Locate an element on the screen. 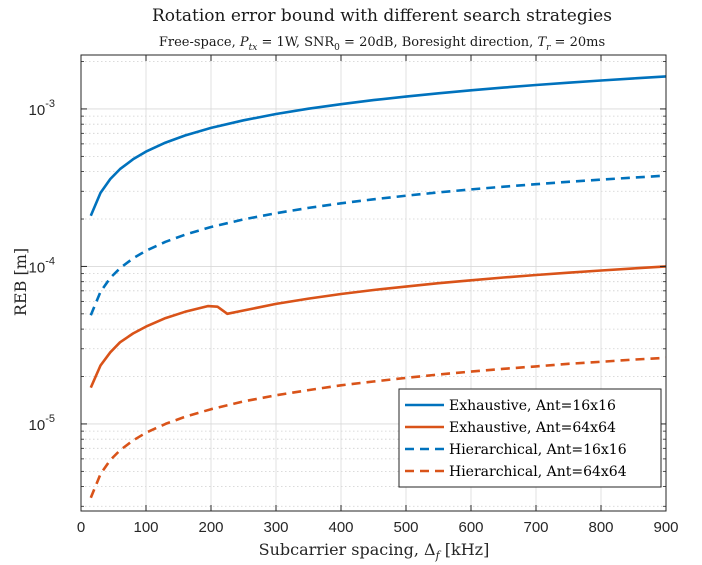 The width and height of the screenshot is (702, 565). x-tick-label: 100 is located at coordinates (145, 527).